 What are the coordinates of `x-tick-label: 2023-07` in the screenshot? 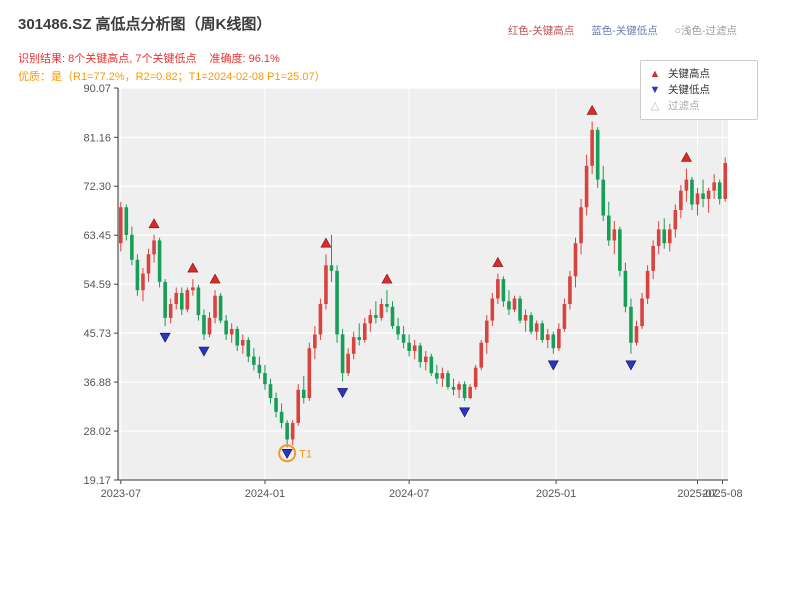 It's located at (121, 494).